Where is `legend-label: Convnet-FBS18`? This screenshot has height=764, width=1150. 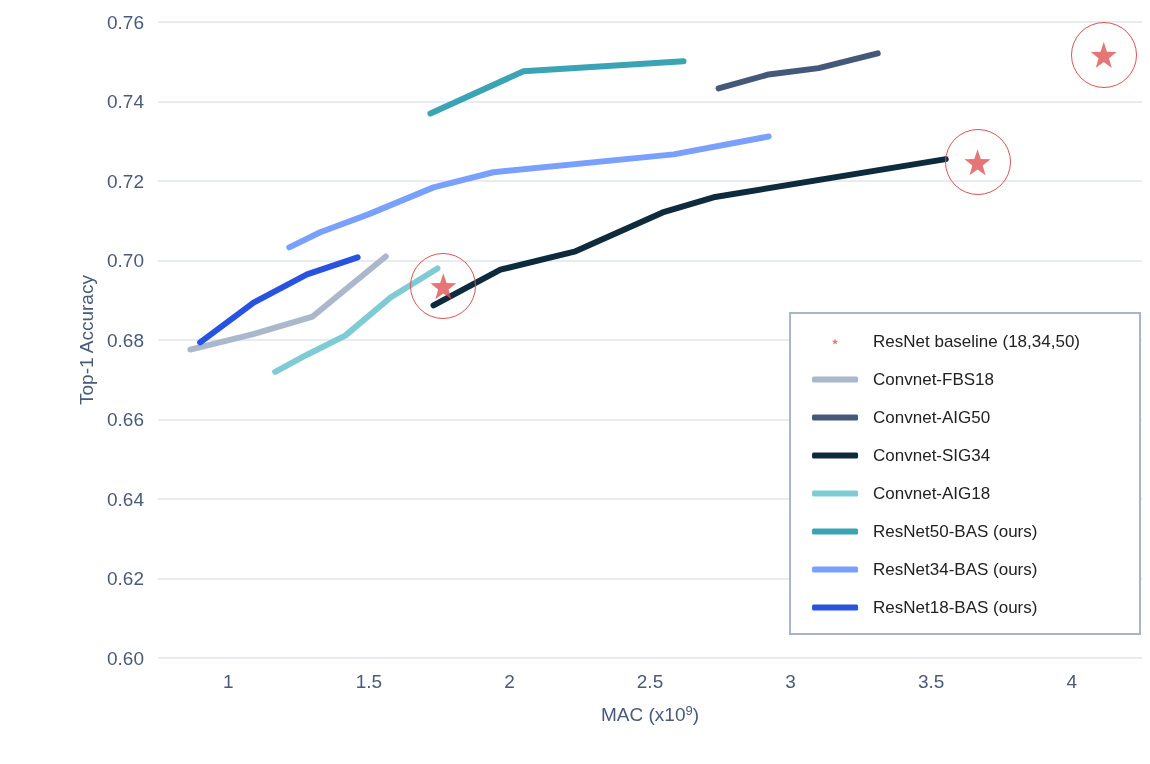 legend-label: Convnet-FBS18 is located at coordinates (933, 379).